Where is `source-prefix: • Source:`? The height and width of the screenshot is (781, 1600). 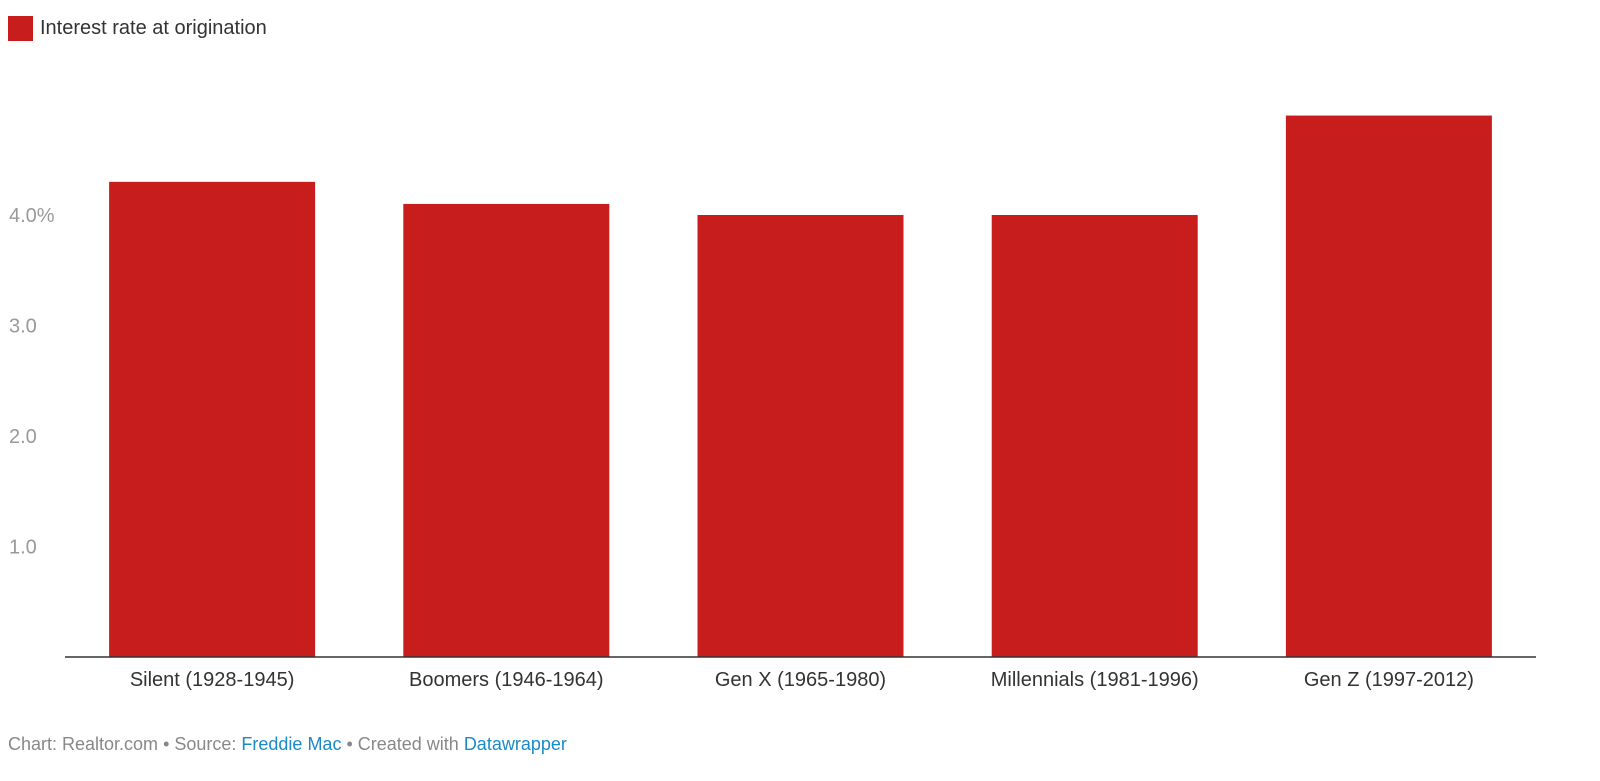
source-prefix: • Source: is located at coordinates (200, 744).